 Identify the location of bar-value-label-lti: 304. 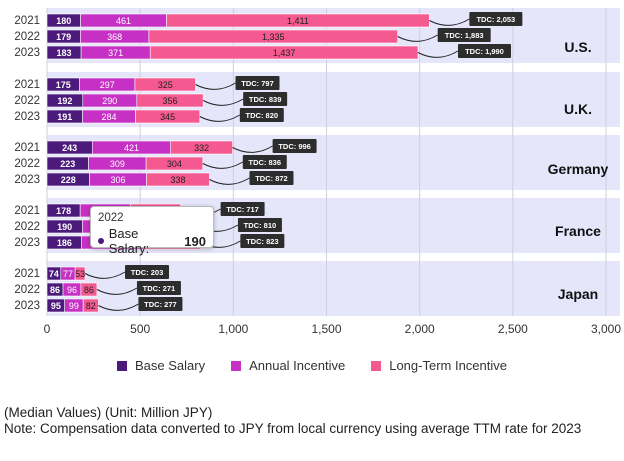
(174, 164).